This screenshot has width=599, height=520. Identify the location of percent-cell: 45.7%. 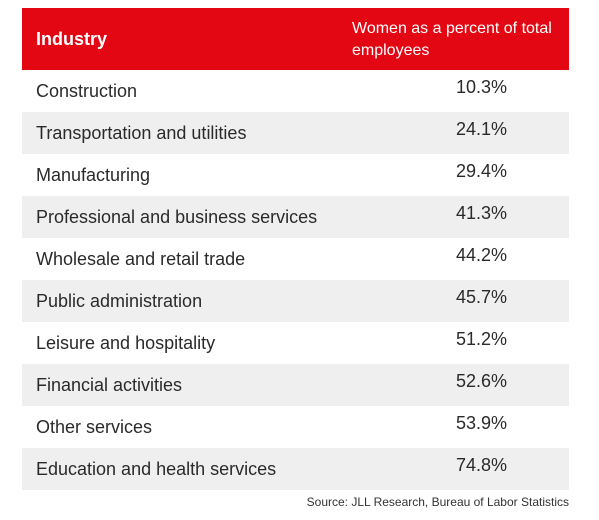
(481, 296).